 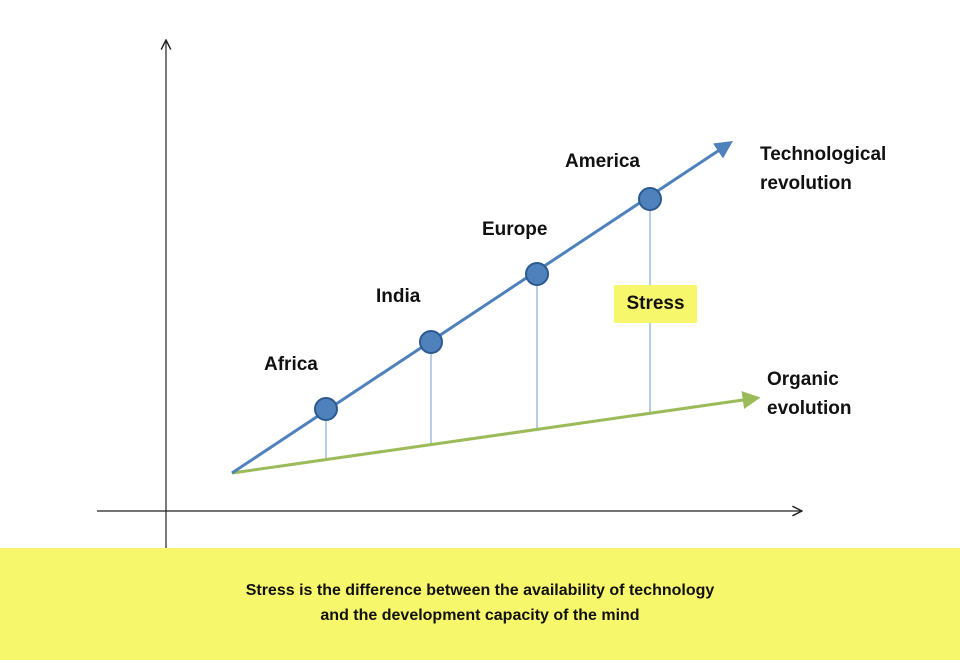 What do you see at coordinates (809, 408) in the screenshot?
I see `organic-line-label-2: evolution` at bounding box center [809, 408].